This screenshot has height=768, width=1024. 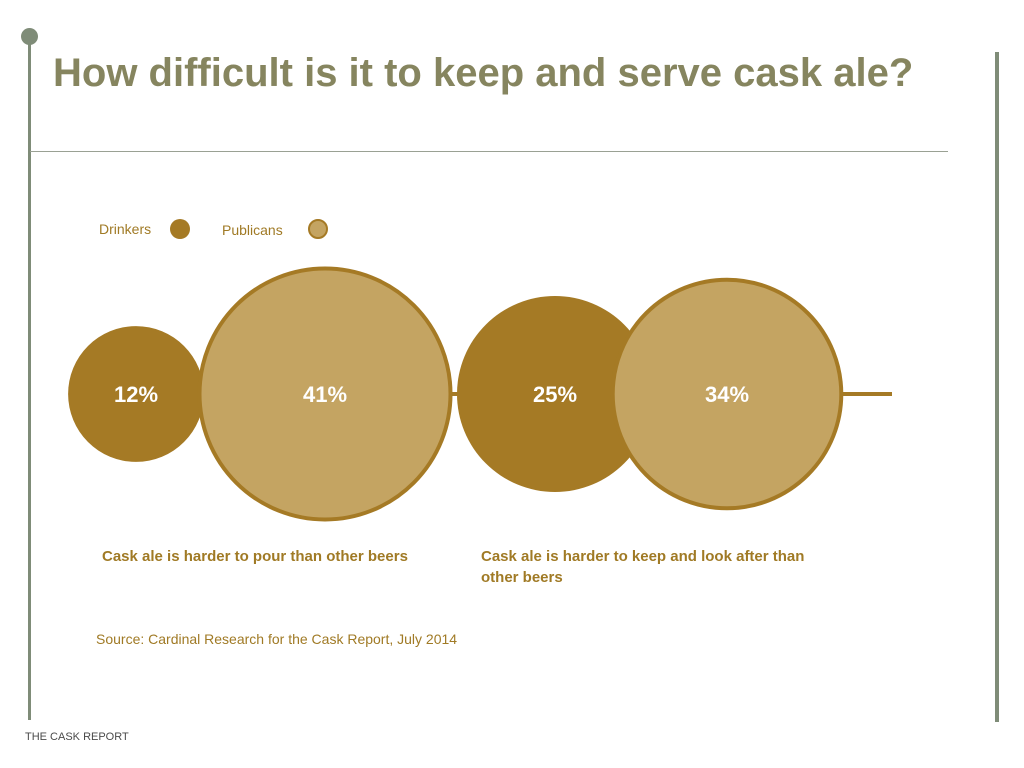 What do you see at coordinates (489, 151) in the screenshot?
I see `title-divider` at bounding box center [489, 151].